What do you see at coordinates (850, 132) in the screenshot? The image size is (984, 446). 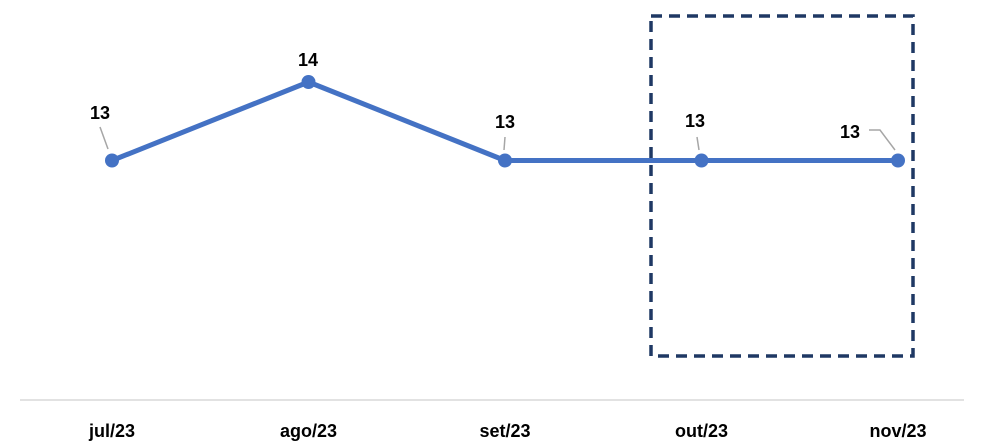 I see `data-label-nov-23: 13` at bounding box center [850, 132].